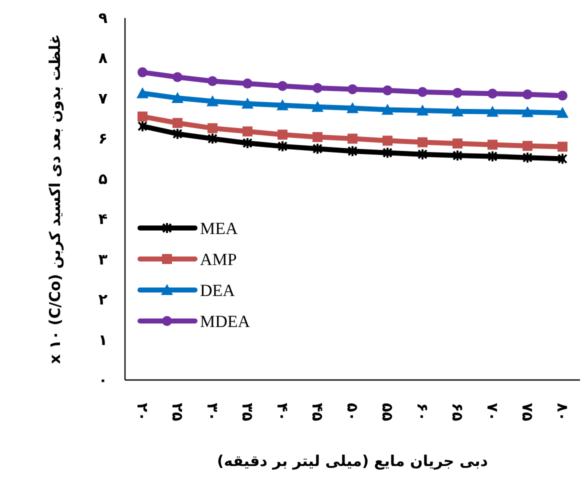 This screenshot has height=482, width=584. What do you see at coordinates (177, 412) in the screenshot?
I see `x-tick-label: ۲۵` at bounding box center [177, 412].